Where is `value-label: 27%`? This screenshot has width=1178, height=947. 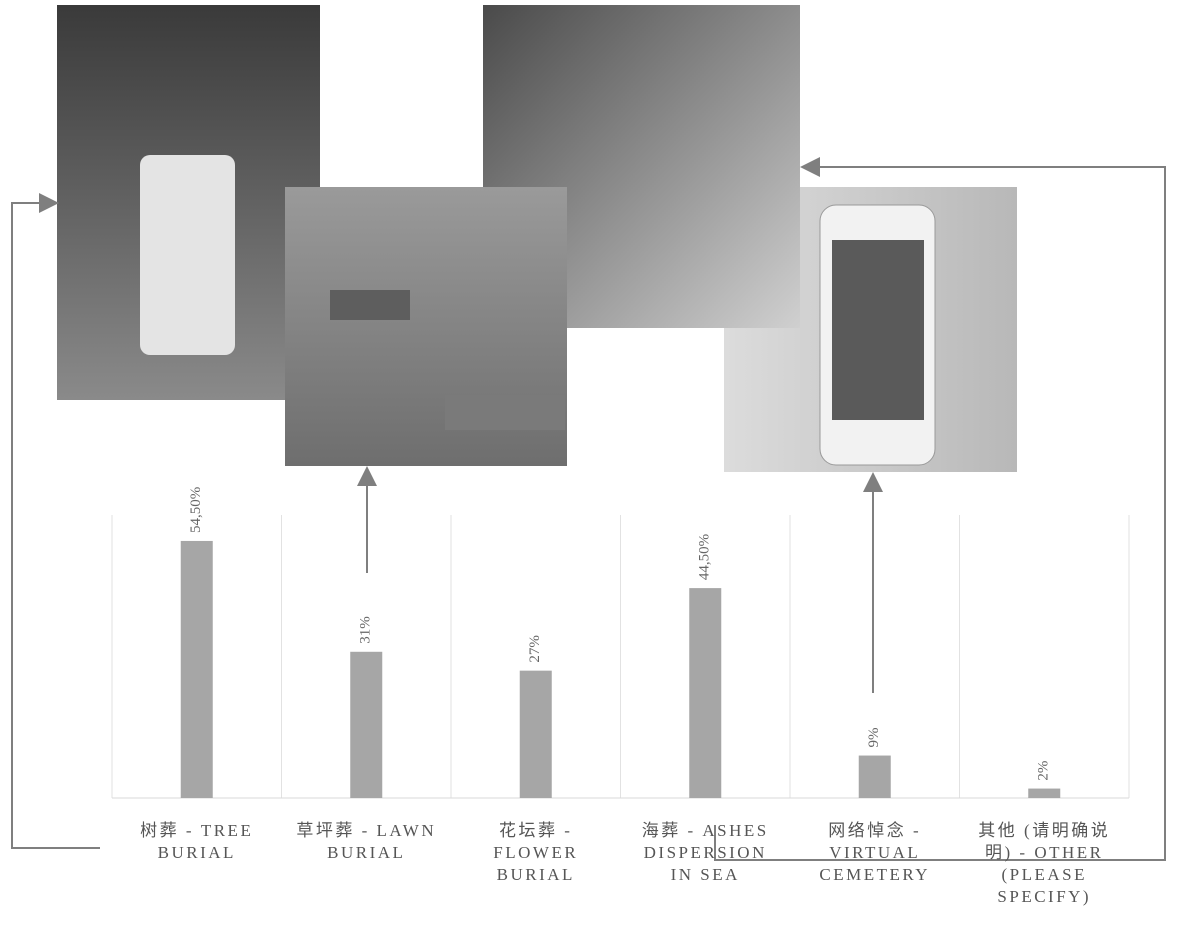 value-label: 27% is located at coordinates (535, 649).